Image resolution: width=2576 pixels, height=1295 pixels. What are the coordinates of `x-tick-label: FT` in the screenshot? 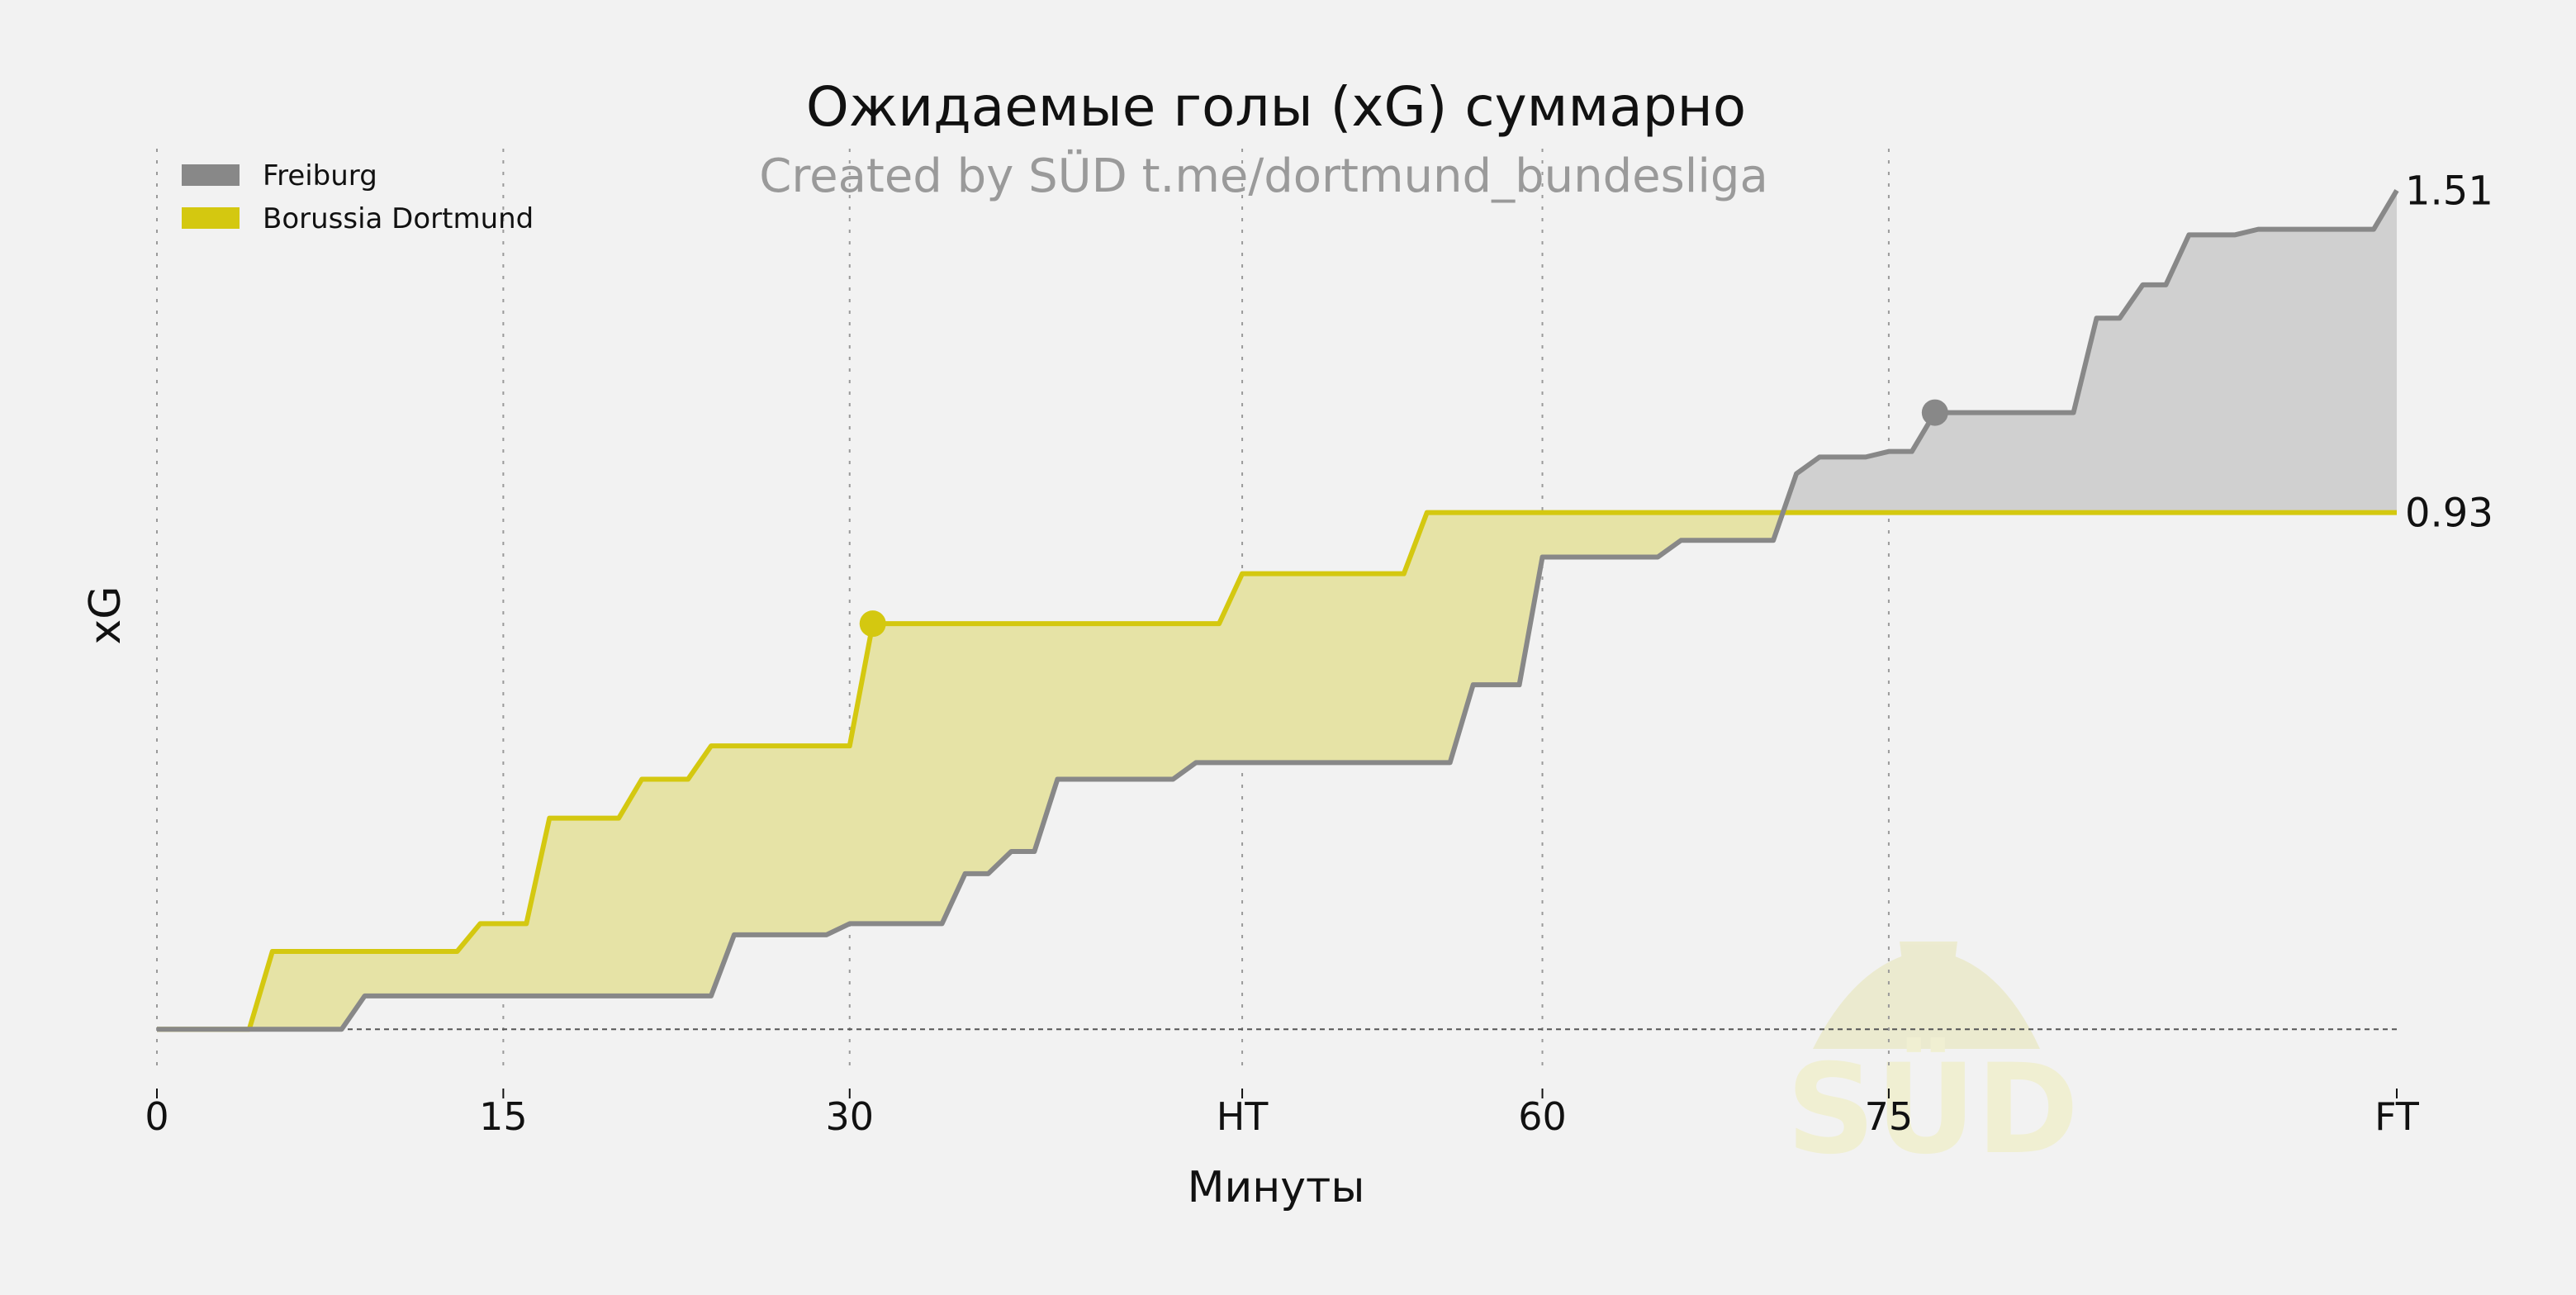 It's located at (2397, 1116).